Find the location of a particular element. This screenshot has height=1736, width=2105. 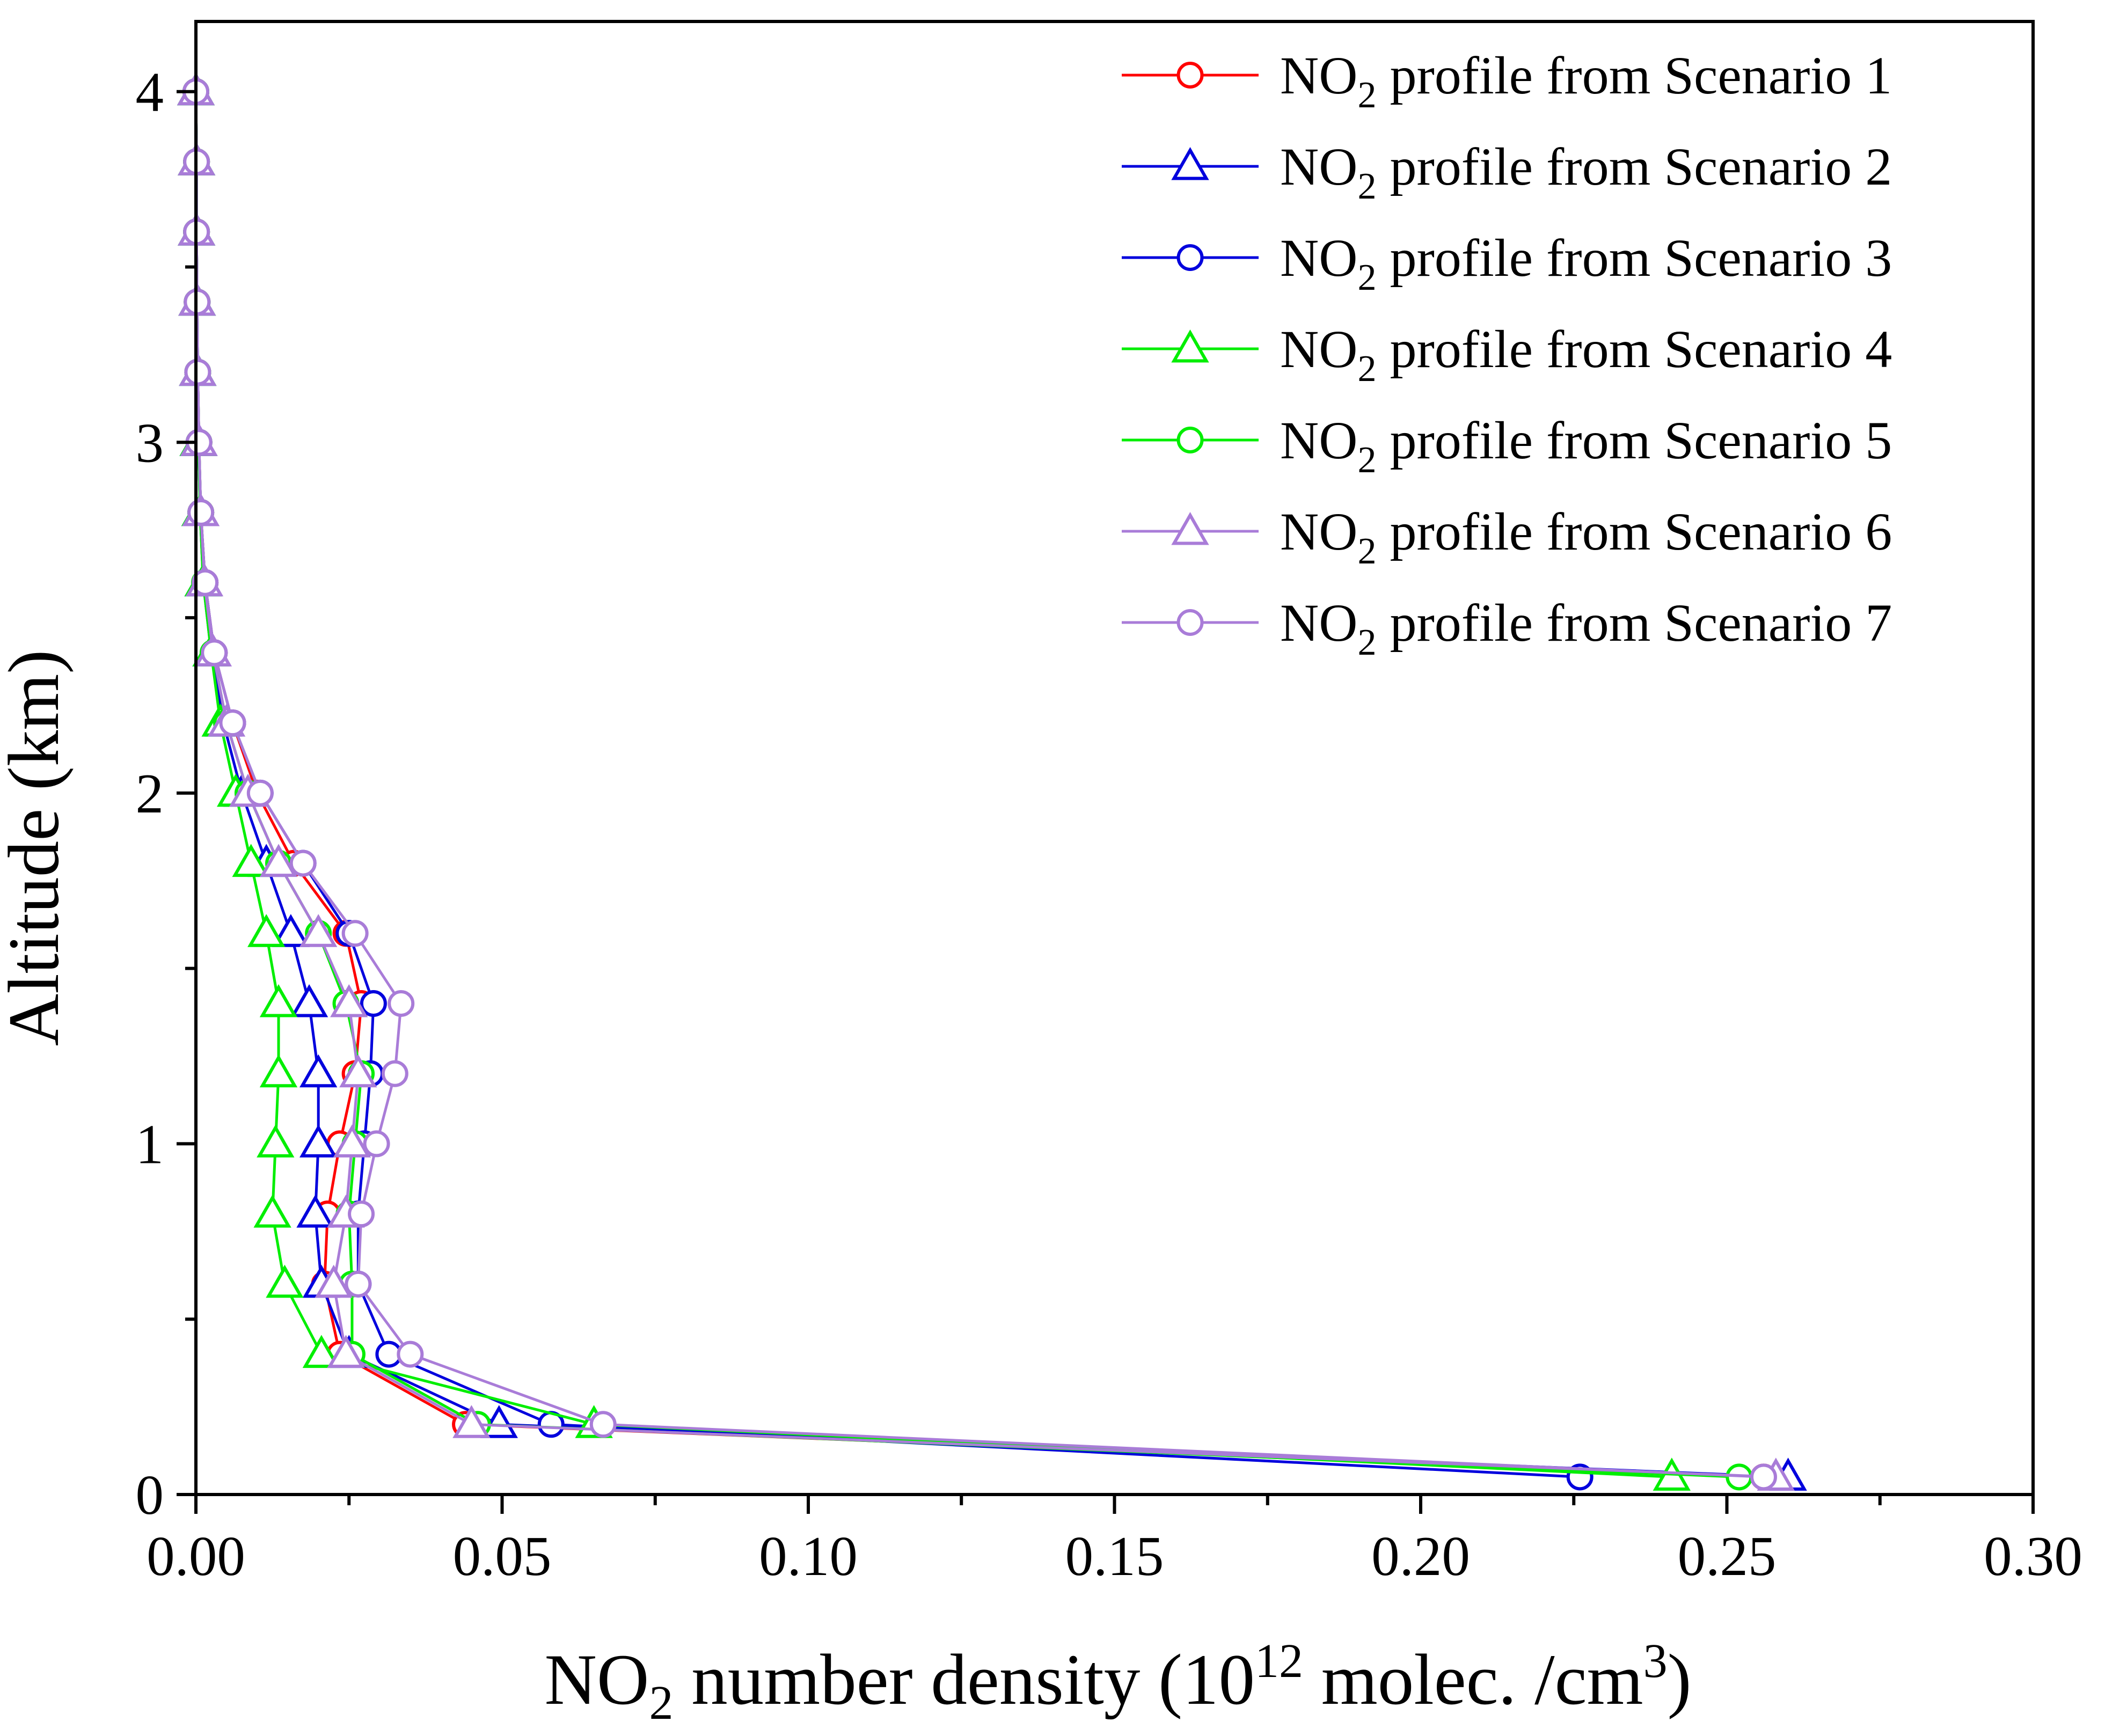

legend-item: NO2 profile from Scenario 2 is located at coordinates (1507, 172).